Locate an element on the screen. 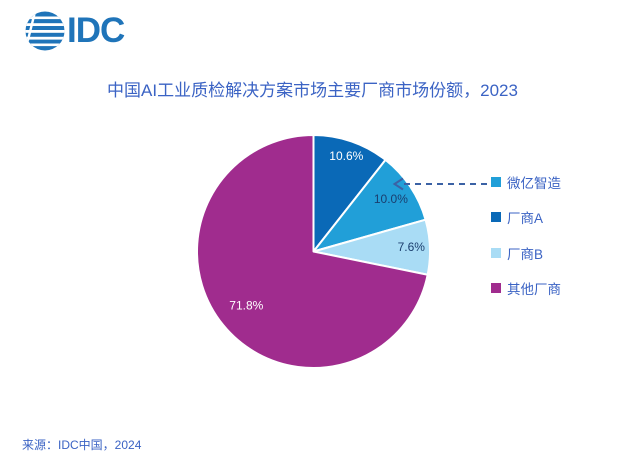 This screenshot has width=625, height=460. source-note: 来源：IDC中国，2024 is located at coordinates (82, 445).